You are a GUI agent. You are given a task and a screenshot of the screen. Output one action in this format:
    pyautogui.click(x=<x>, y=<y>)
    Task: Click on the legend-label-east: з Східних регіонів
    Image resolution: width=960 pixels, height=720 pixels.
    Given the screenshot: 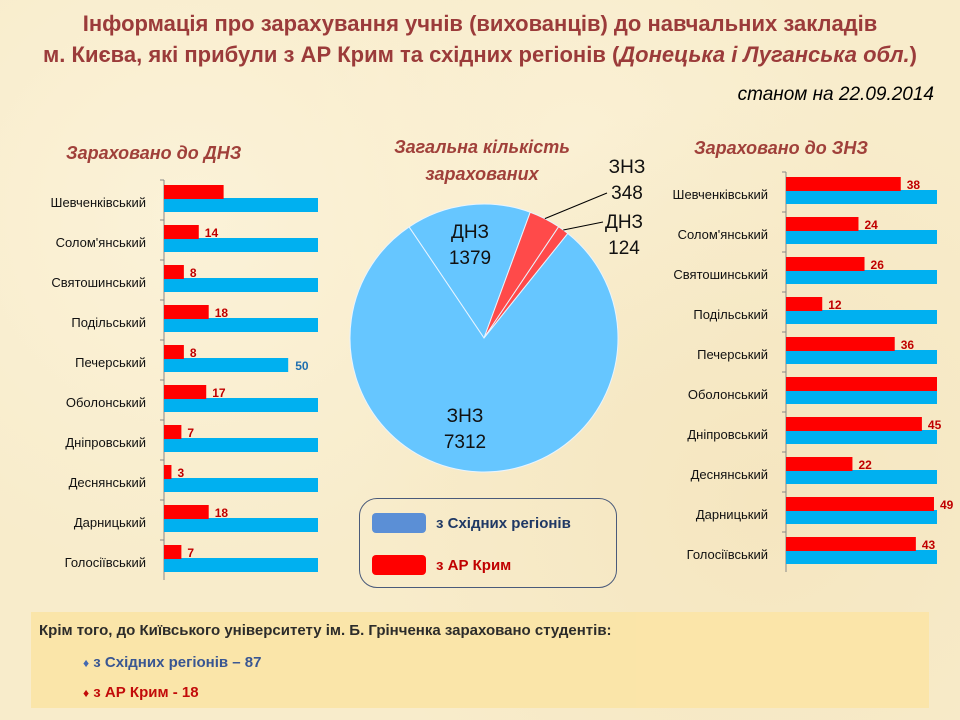 What is the action you would take?
    pyautogui.click(x=503, y=523)
    